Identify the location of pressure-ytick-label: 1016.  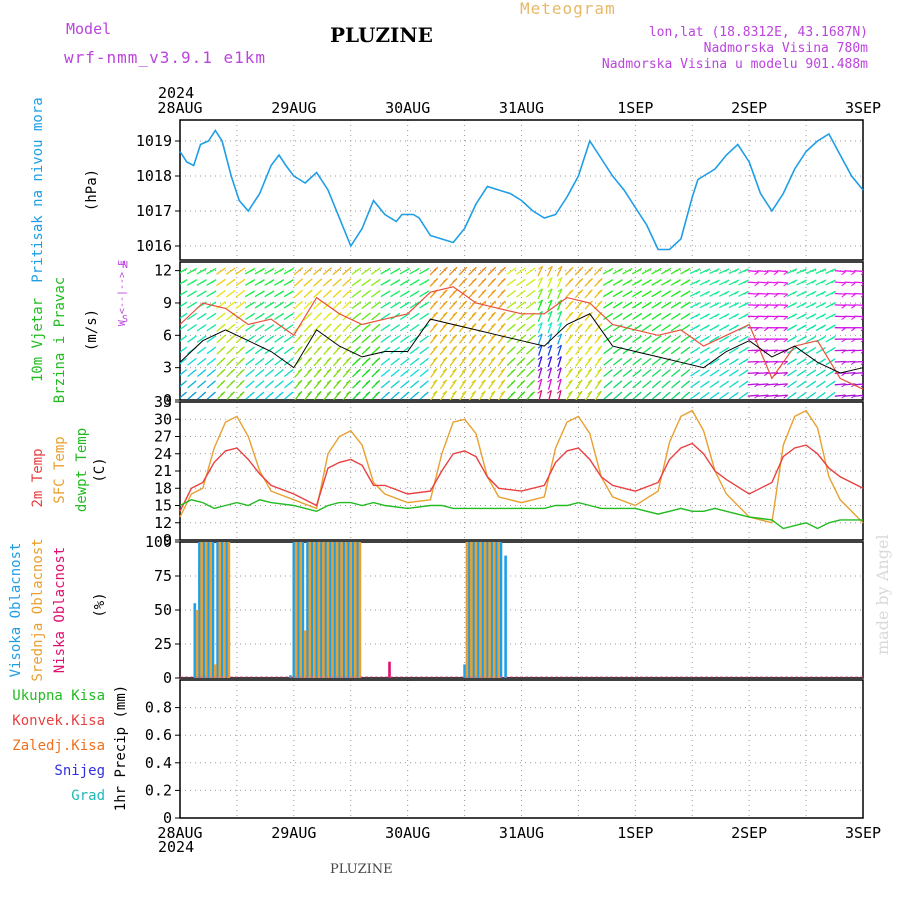
(154, 246).